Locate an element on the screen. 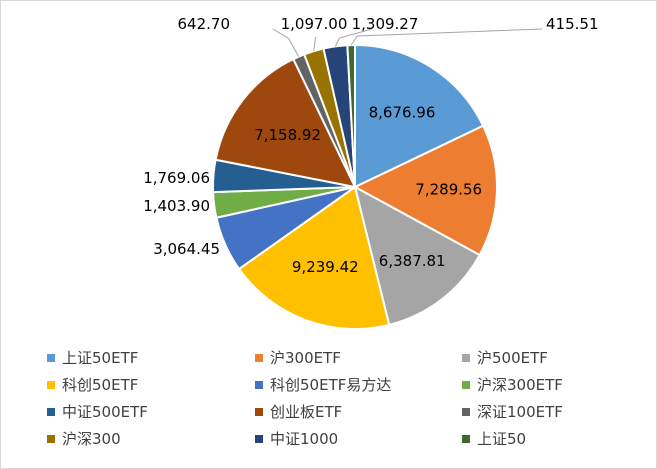 The image size is (657, 469). data-label: 1,097.00 is located at coordinates (314, 24).